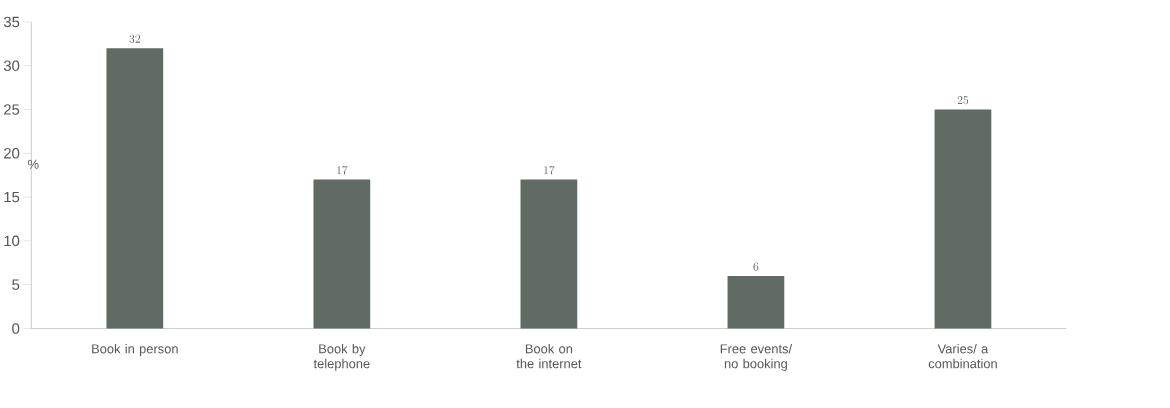 This screenshot has width=1170, height=408. Describe the element at coordinates (963, 100) in the screenshot. I see `data-label: 25` at that location.